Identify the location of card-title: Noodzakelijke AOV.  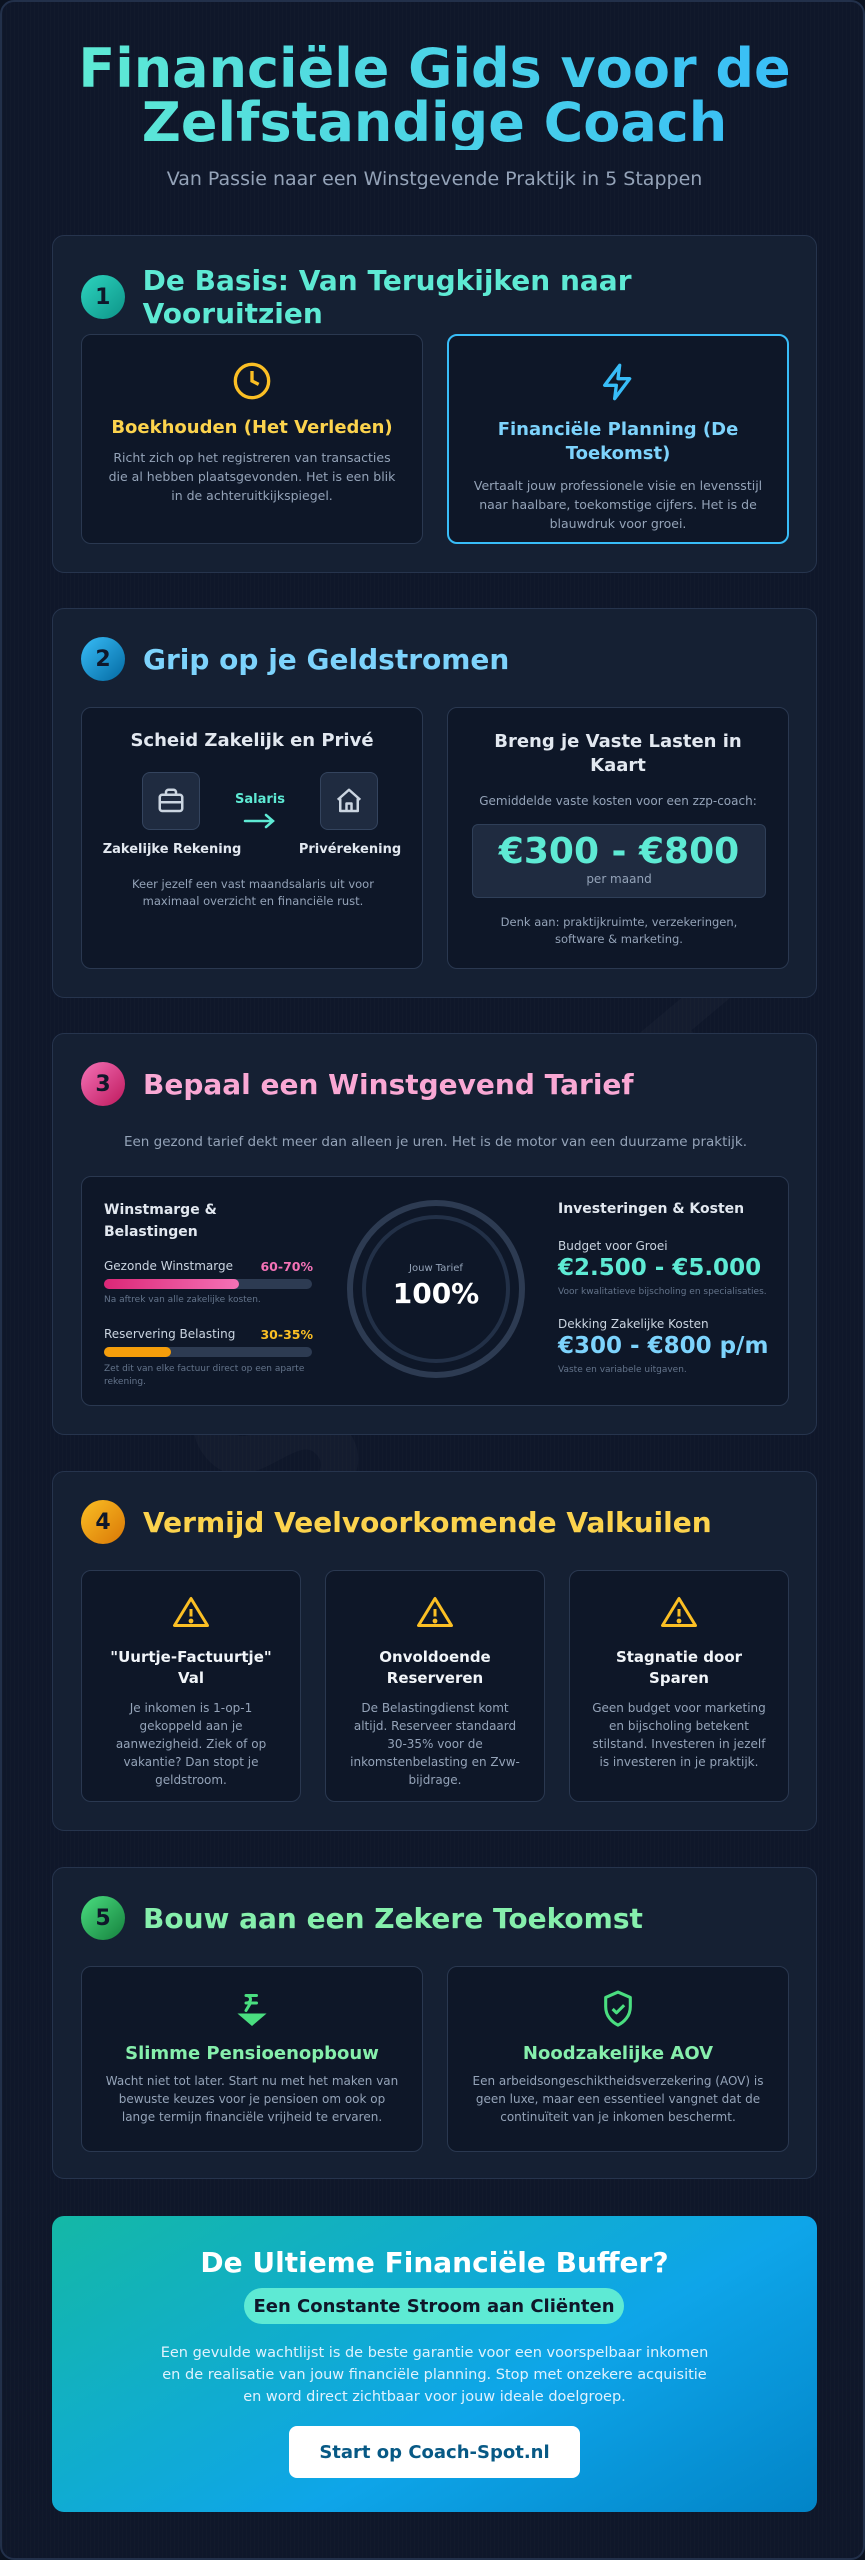
(618, 2053).